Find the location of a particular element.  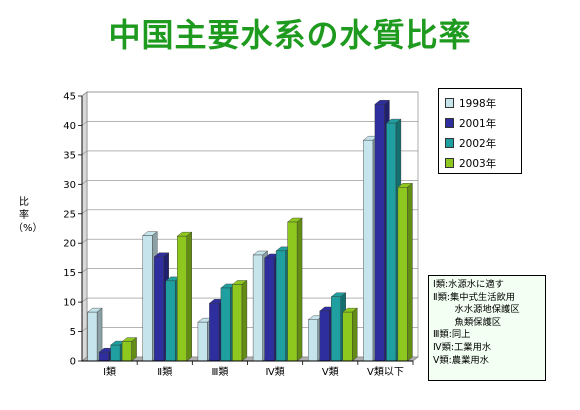

y-tick-label: 20 is located at coordinates (69, 244).